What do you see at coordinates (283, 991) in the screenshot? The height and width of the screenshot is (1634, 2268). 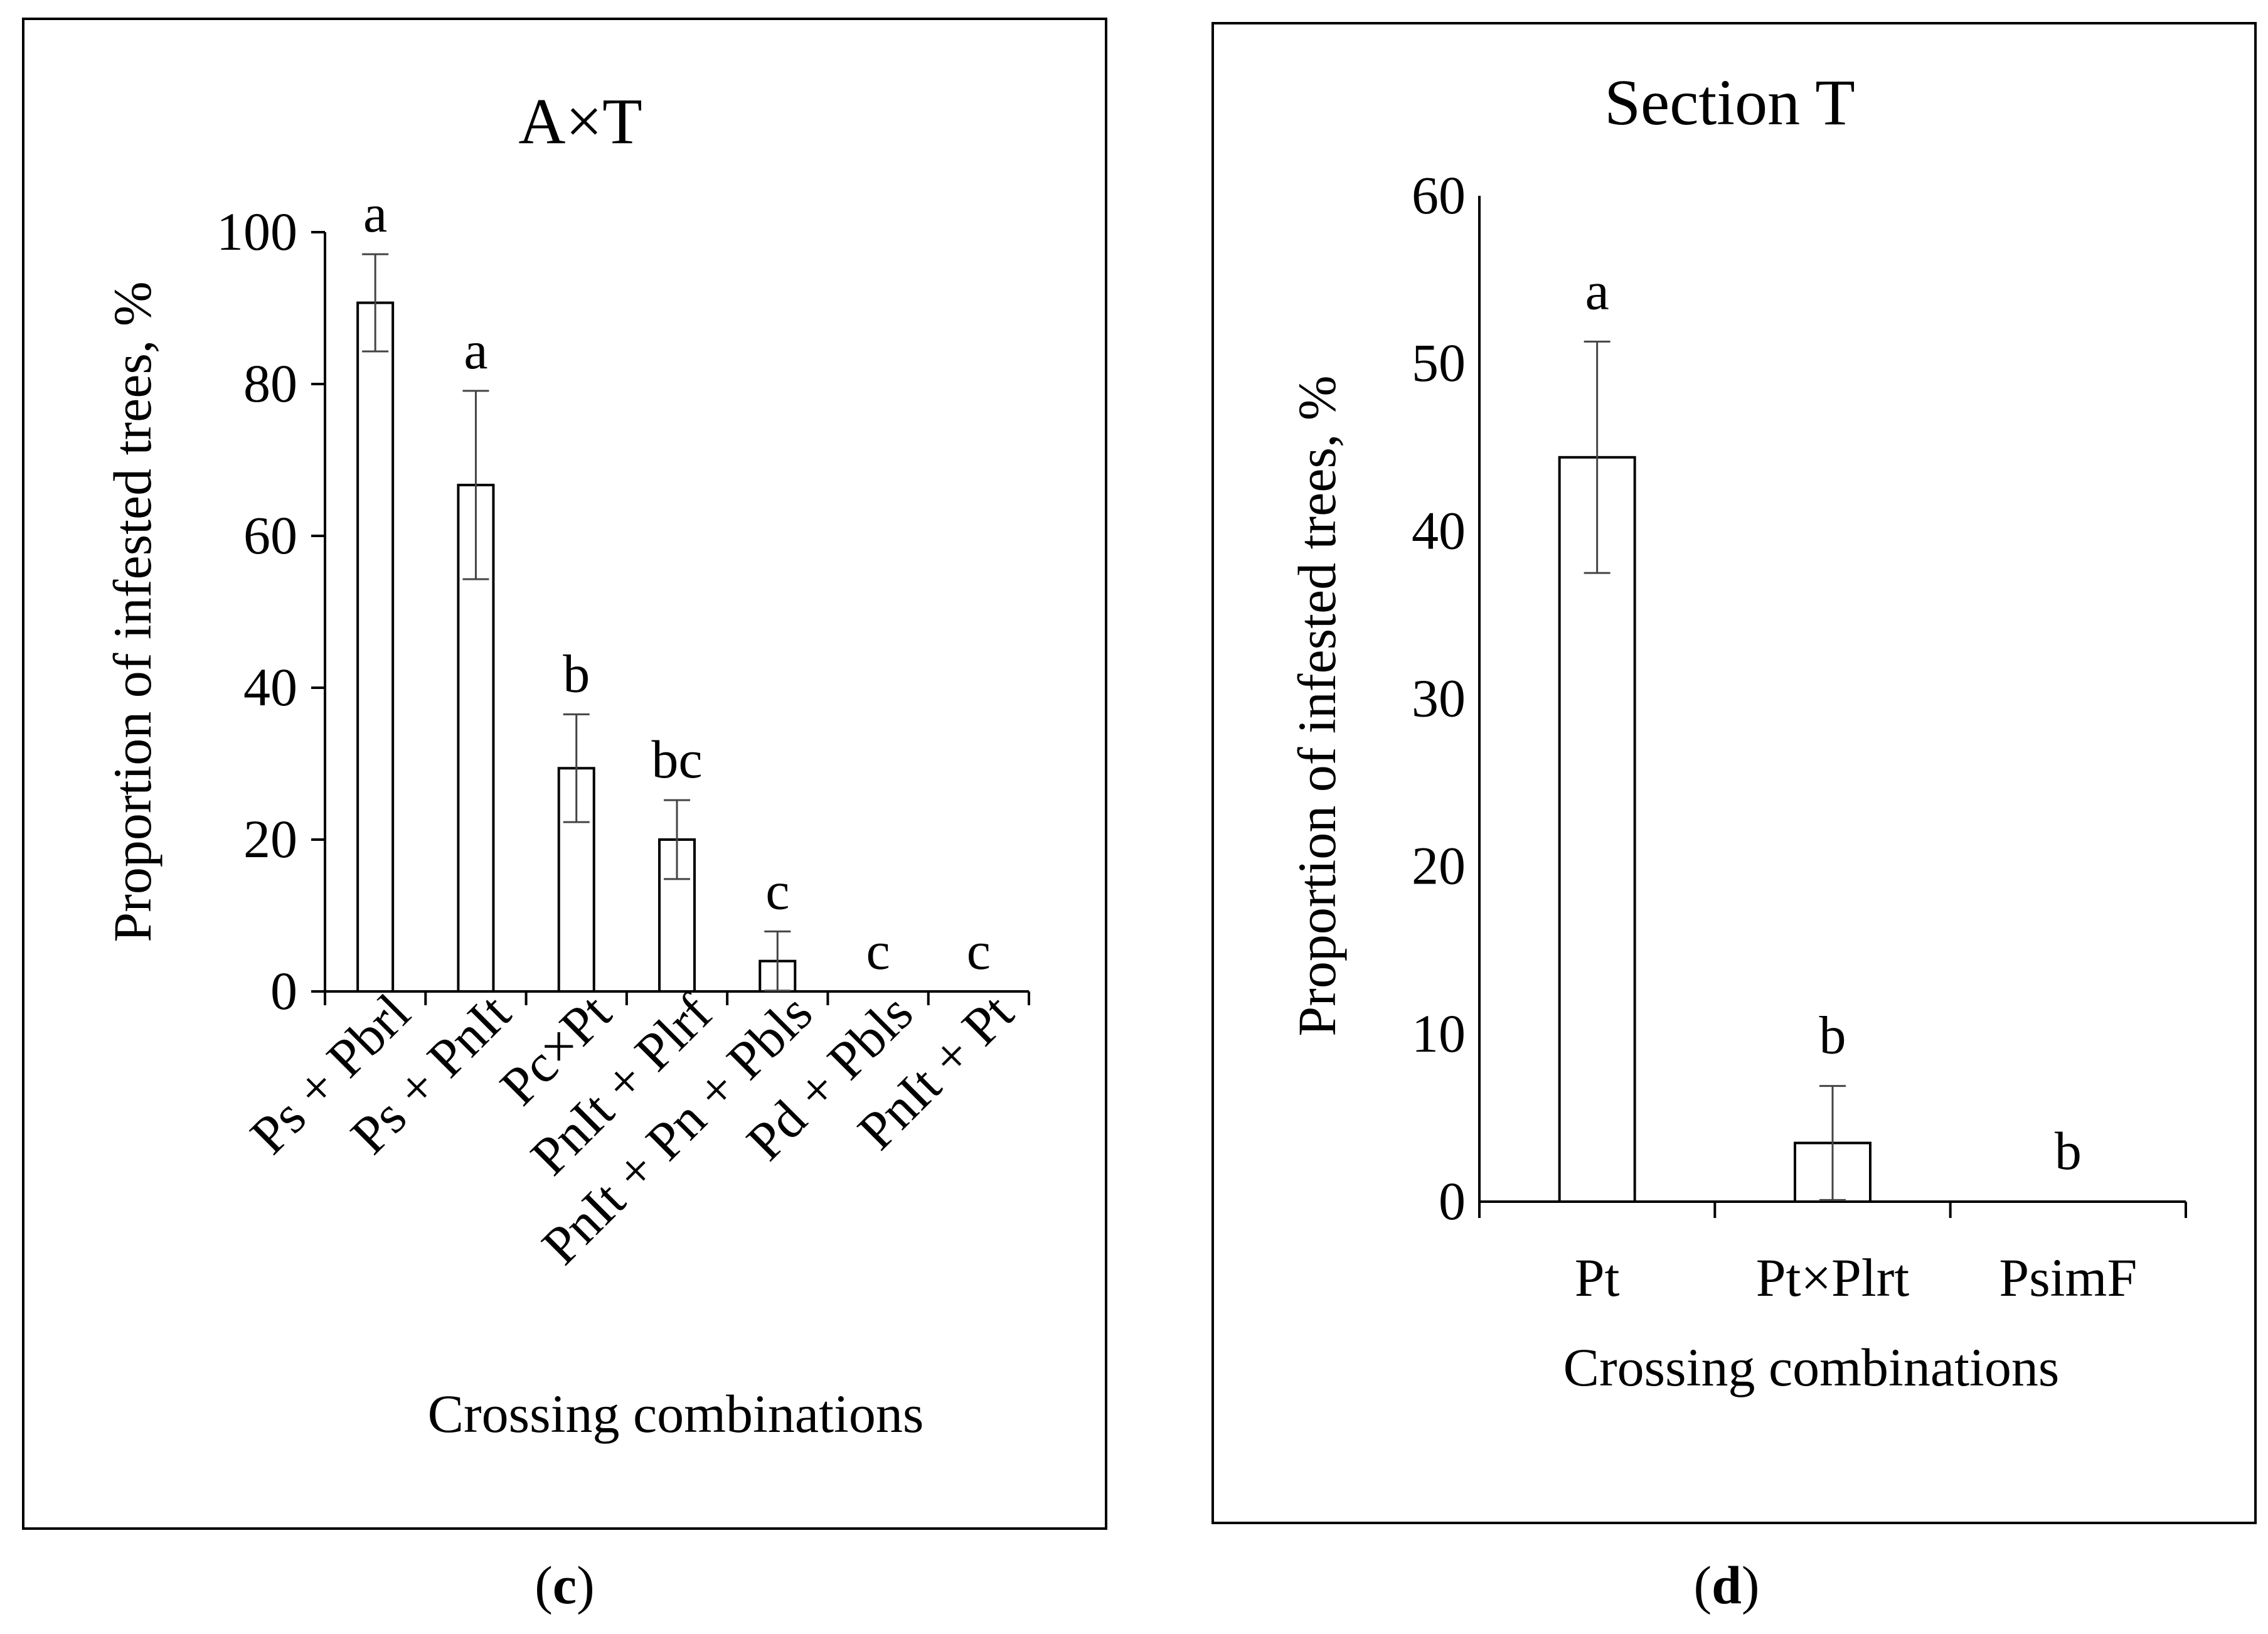 I see `panel-c-y-tick-label: 0` at bounding box center [283, 991].